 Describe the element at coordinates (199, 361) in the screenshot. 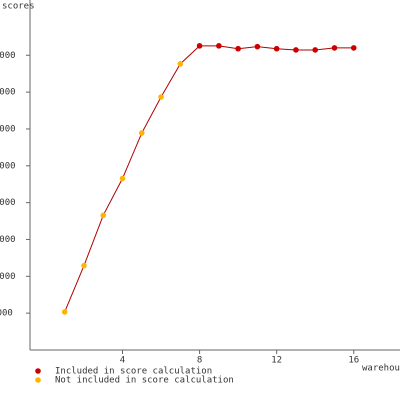

I see `x-tick-label: 8` at that location.